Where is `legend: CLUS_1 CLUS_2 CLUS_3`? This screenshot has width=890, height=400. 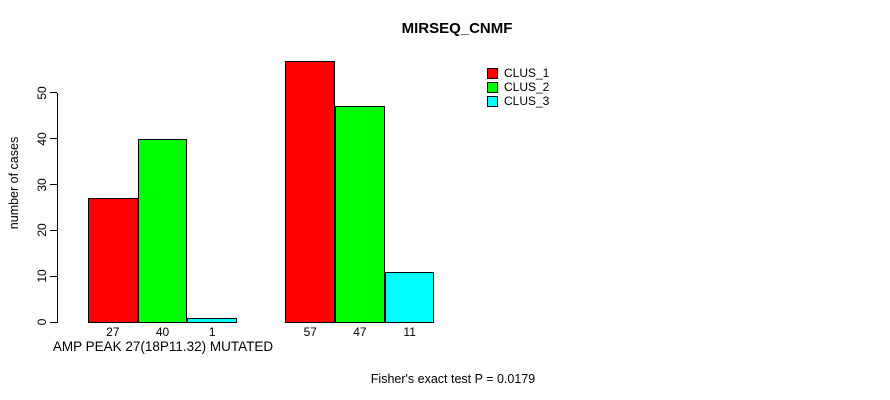
legend: CLUS_1 CLUS_2 CLUS_3 is located at coordinates (518, 87).